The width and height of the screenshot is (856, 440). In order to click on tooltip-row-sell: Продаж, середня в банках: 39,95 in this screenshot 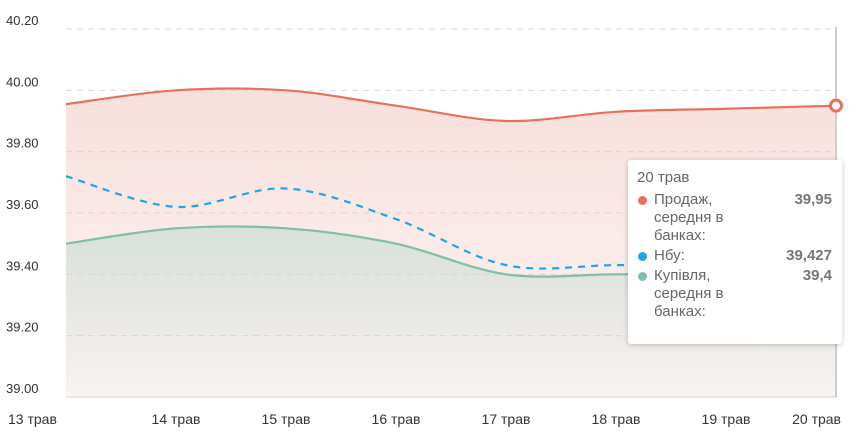, I will do `click(735, 218)`.